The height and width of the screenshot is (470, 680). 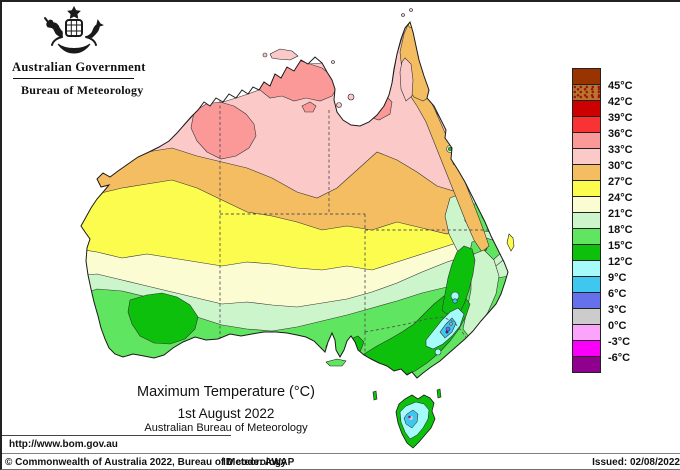 What do you see at coordinates (226, 392) in the screenshot?
I see `map-title: Maximum Temperature (°C)` at bounding box center [226, 392].